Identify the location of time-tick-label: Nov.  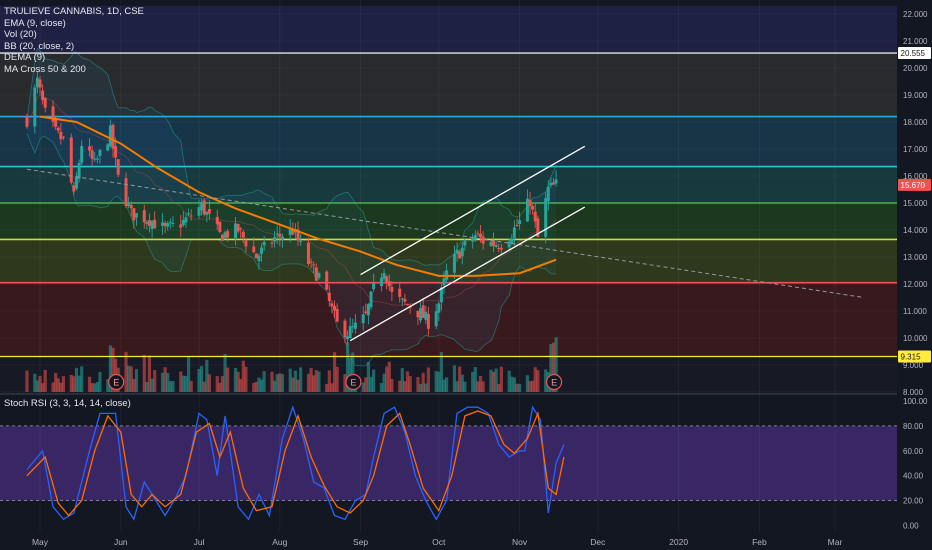
(520, 542).